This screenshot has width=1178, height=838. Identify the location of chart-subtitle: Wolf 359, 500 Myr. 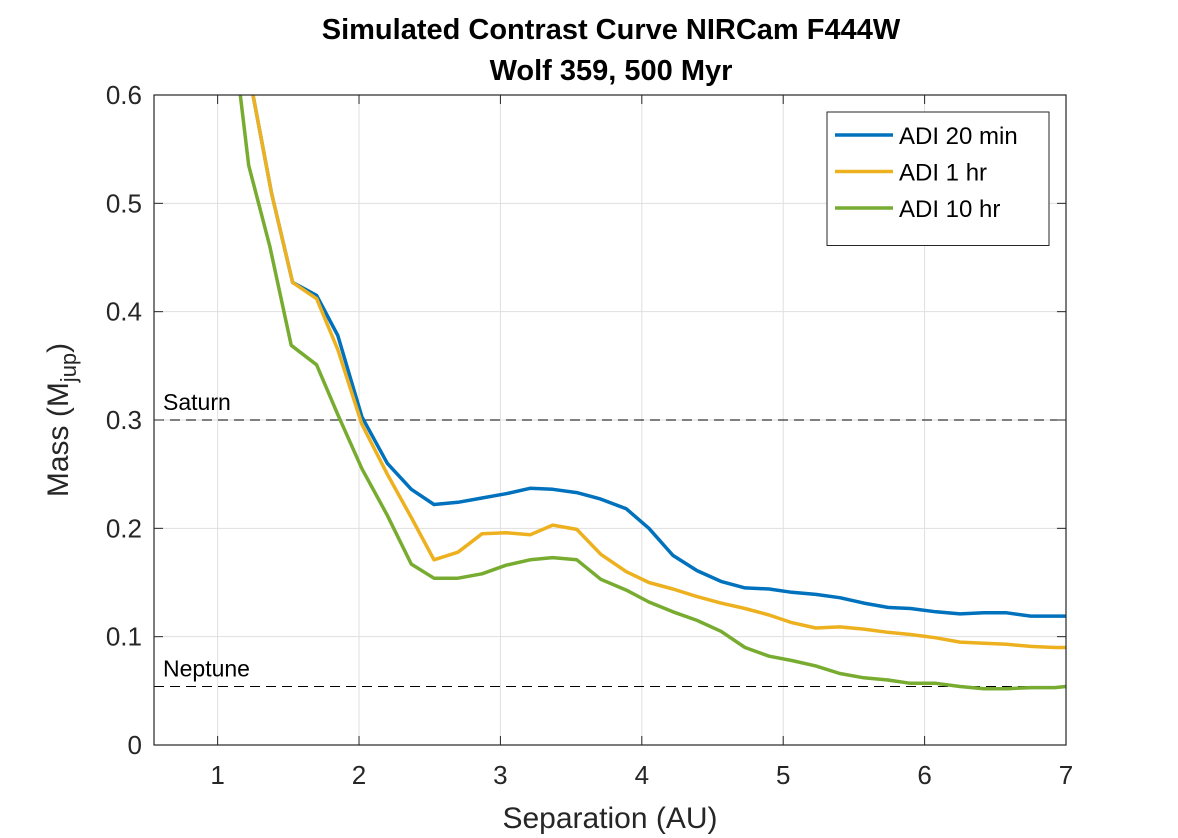
(611, 71).